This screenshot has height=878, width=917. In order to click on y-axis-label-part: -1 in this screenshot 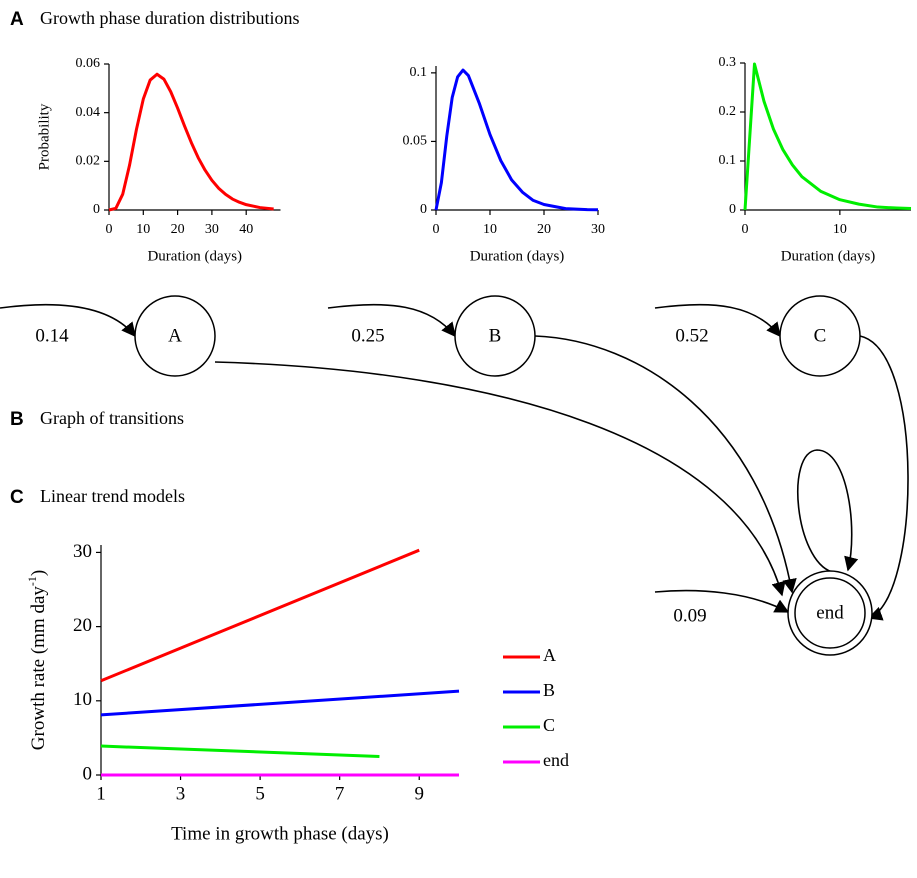, I will do `click(32, 581)`.